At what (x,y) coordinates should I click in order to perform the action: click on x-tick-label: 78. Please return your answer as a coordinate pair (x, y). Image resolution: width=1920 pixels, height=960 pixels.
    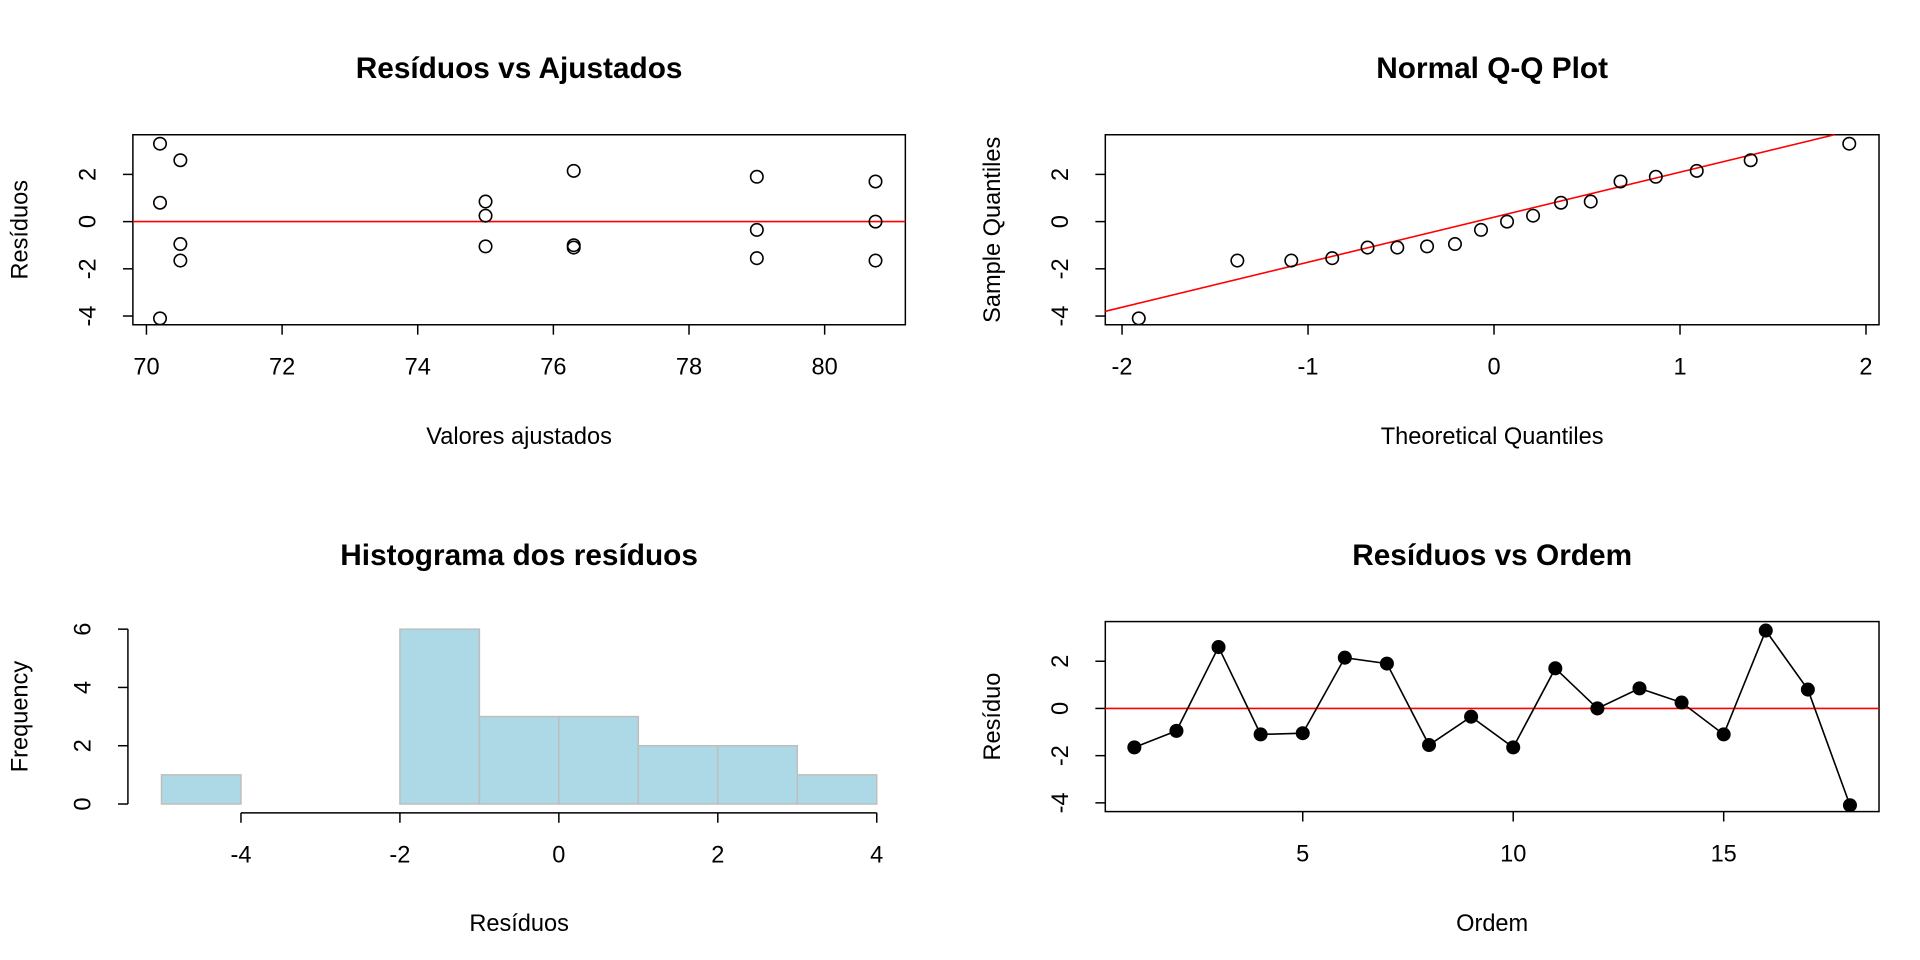
    Looking at the image, I should click on (689, 366).